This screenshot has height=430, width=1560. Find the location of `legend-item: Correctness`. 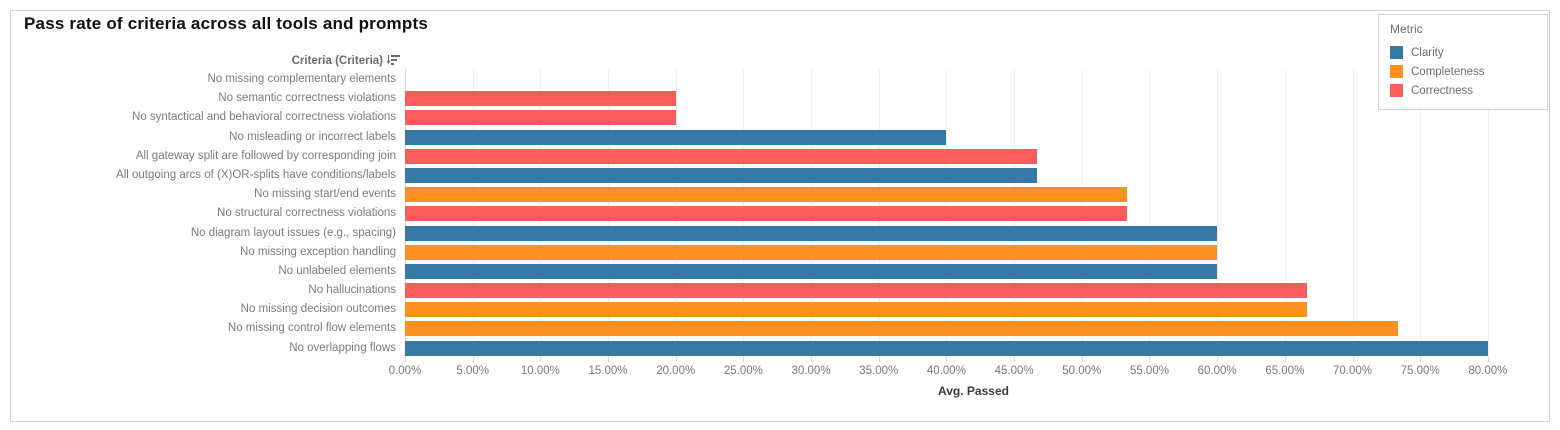

legend-item: Correctness is located at coordinates (1468, 90).